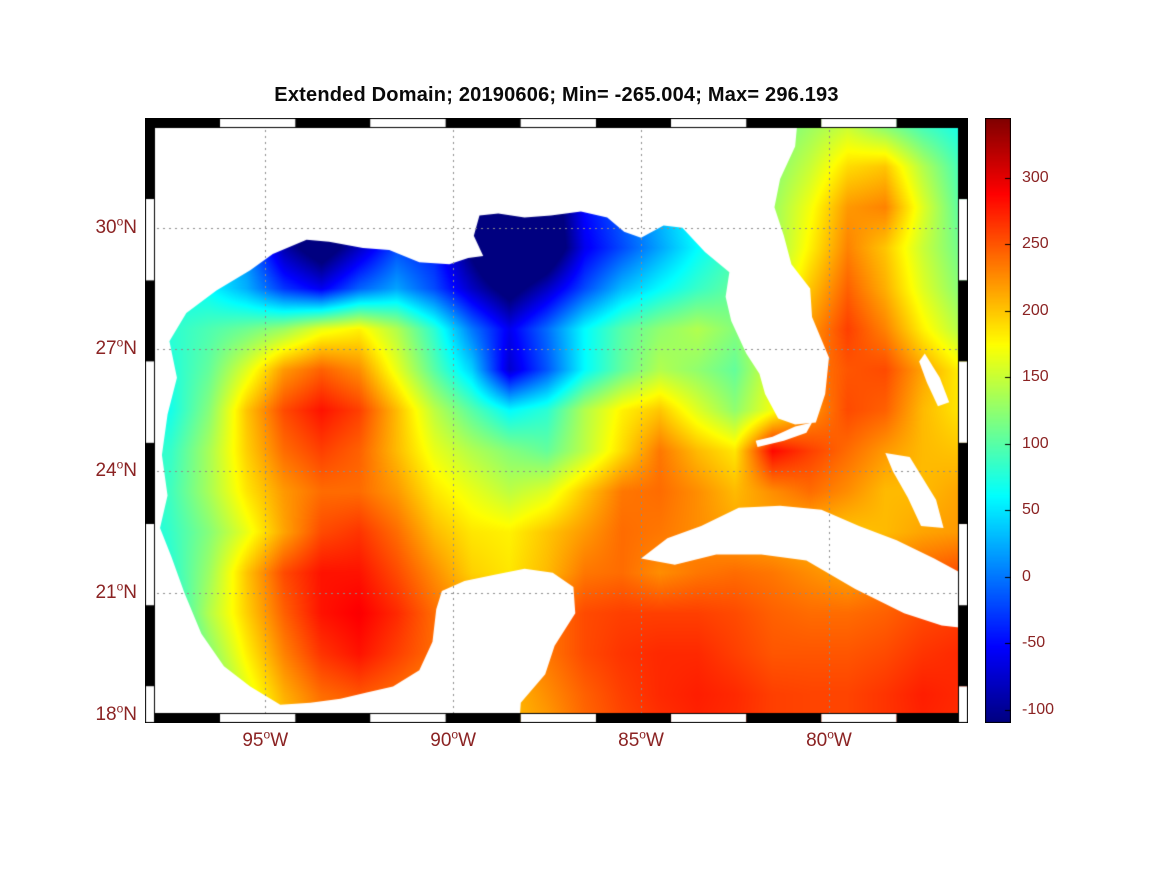  What do you see at coordinates (116, 226) in the screenshot?
I see `lat-tick-label: 30oN` at bounding box center [116, 226].